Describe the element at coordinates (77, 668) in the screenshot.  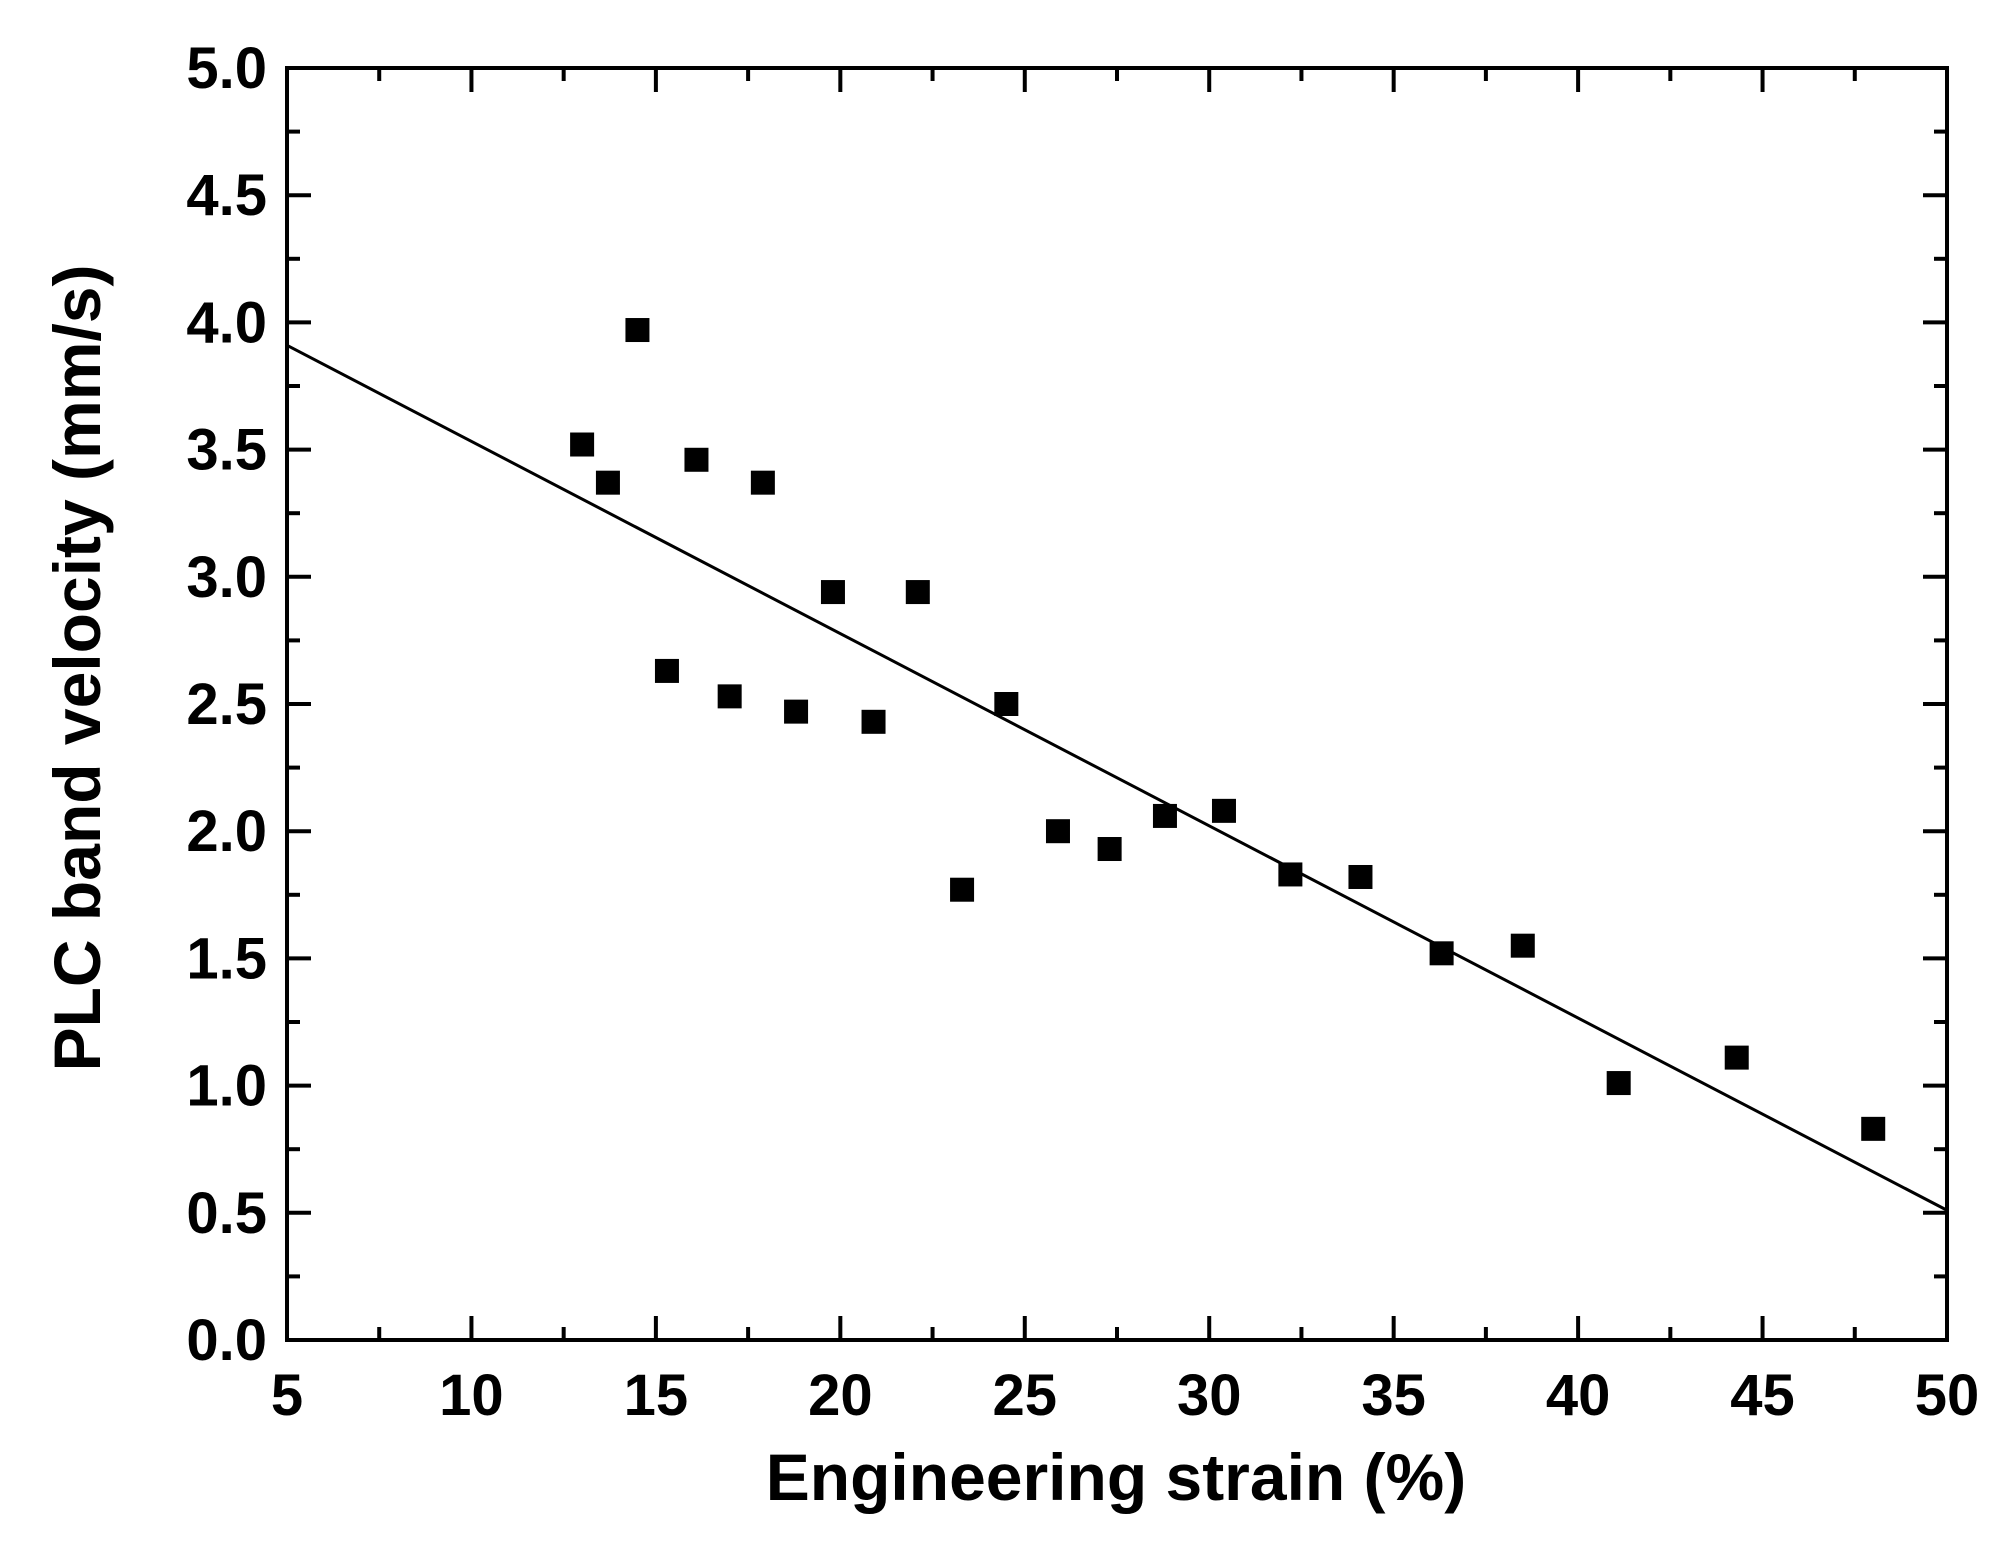
I see `y-axis-title: PLC band velocity (mm/s)` at that location.